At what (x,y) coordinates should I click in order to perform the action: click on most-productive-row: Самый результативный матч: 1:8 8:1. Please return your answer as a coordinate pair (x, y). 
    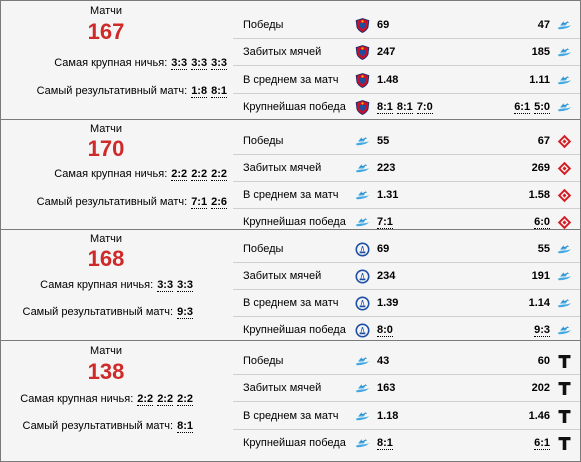
    Looking at the image, I should click on (132, 91).